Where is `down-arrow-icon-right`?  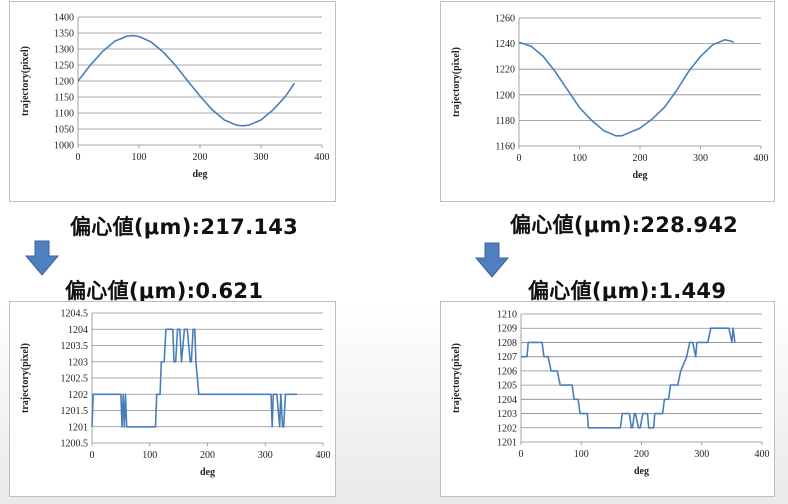
down-arrow-icon-right is located at coordinates (492, 260).